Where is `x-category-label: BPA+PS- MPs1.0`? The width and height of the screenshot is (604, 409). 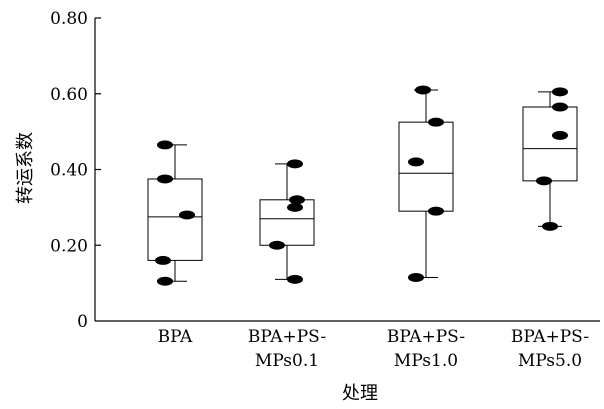
x-category-label: BPA+PS- MPs1.0 is located at coordinates (426, 349).